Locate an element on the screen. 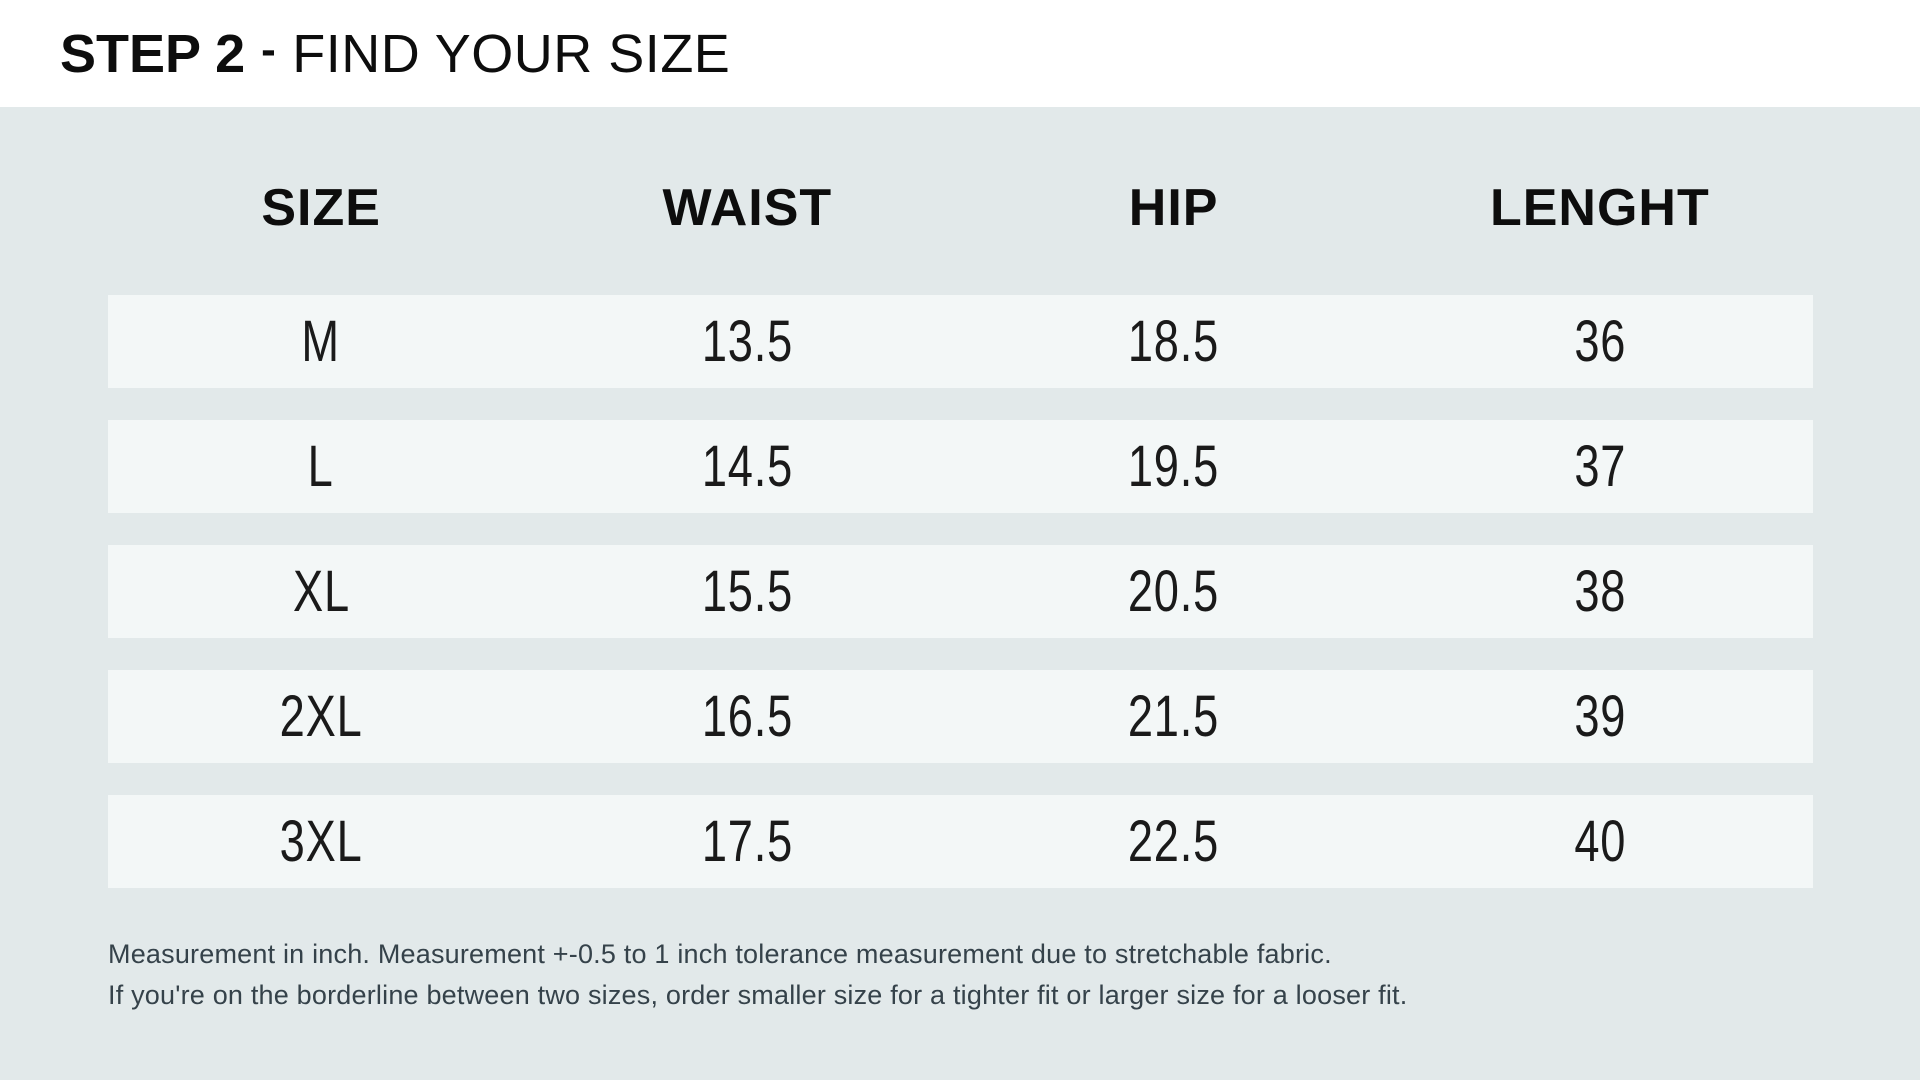 Image resolution: width=1920 pixels, height=1080 pixels. table-row-xl: XL 15.5 20.5 38 is located at coordinates (960, 591).